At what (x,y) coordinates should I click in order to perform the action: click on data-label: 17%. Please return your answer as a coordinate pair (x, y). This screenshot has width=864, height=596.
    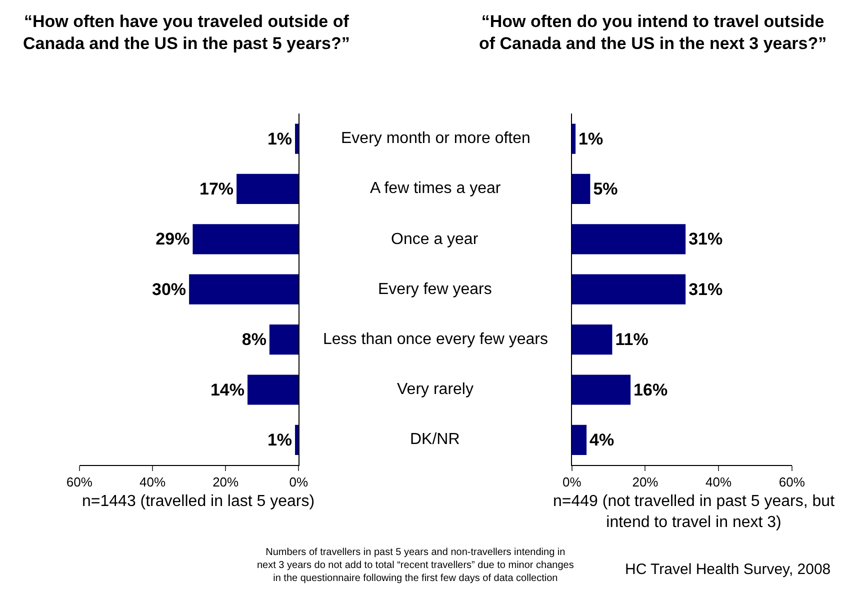
    Looking at the image, I should click on (217, 188).